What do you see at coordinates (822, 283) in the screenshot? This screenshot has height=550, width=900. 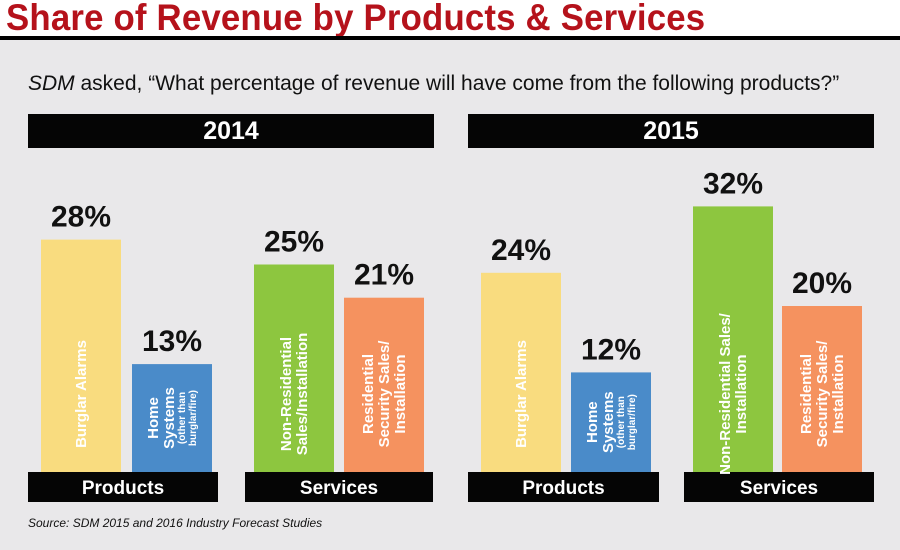 I see `value-label: 20%` at bounding box center [822, 283].